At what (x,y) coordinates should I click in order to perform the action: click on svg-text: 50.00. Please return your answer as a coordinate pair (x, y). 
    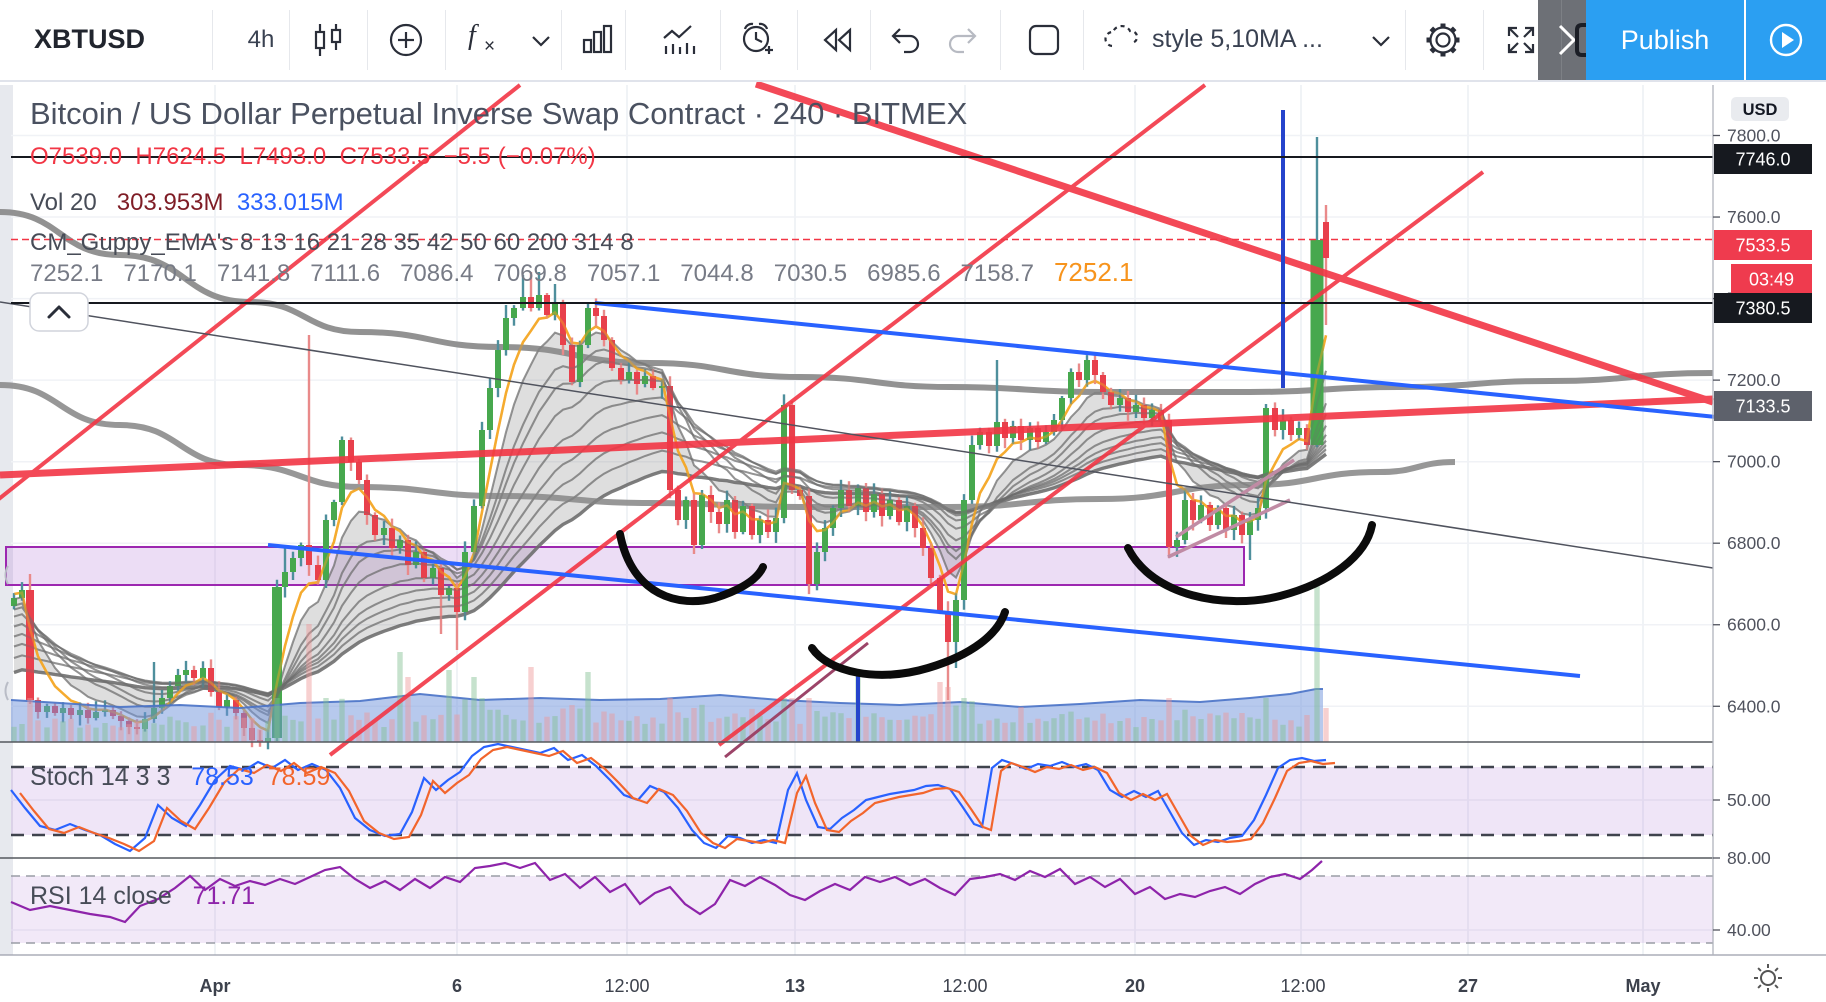
    Looking at the image, I should click on (1749, 800).